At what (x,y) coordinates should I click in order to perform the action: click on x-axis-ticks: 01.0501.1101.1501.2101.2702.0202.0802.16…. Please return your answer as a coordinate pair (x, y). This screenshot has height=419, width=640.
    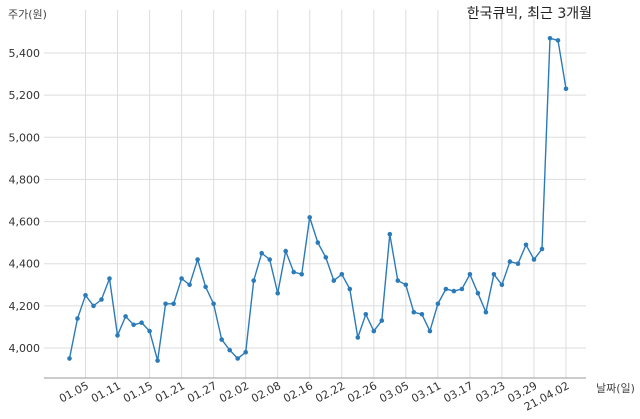
    Looking at the image, I should click on (314, 396).